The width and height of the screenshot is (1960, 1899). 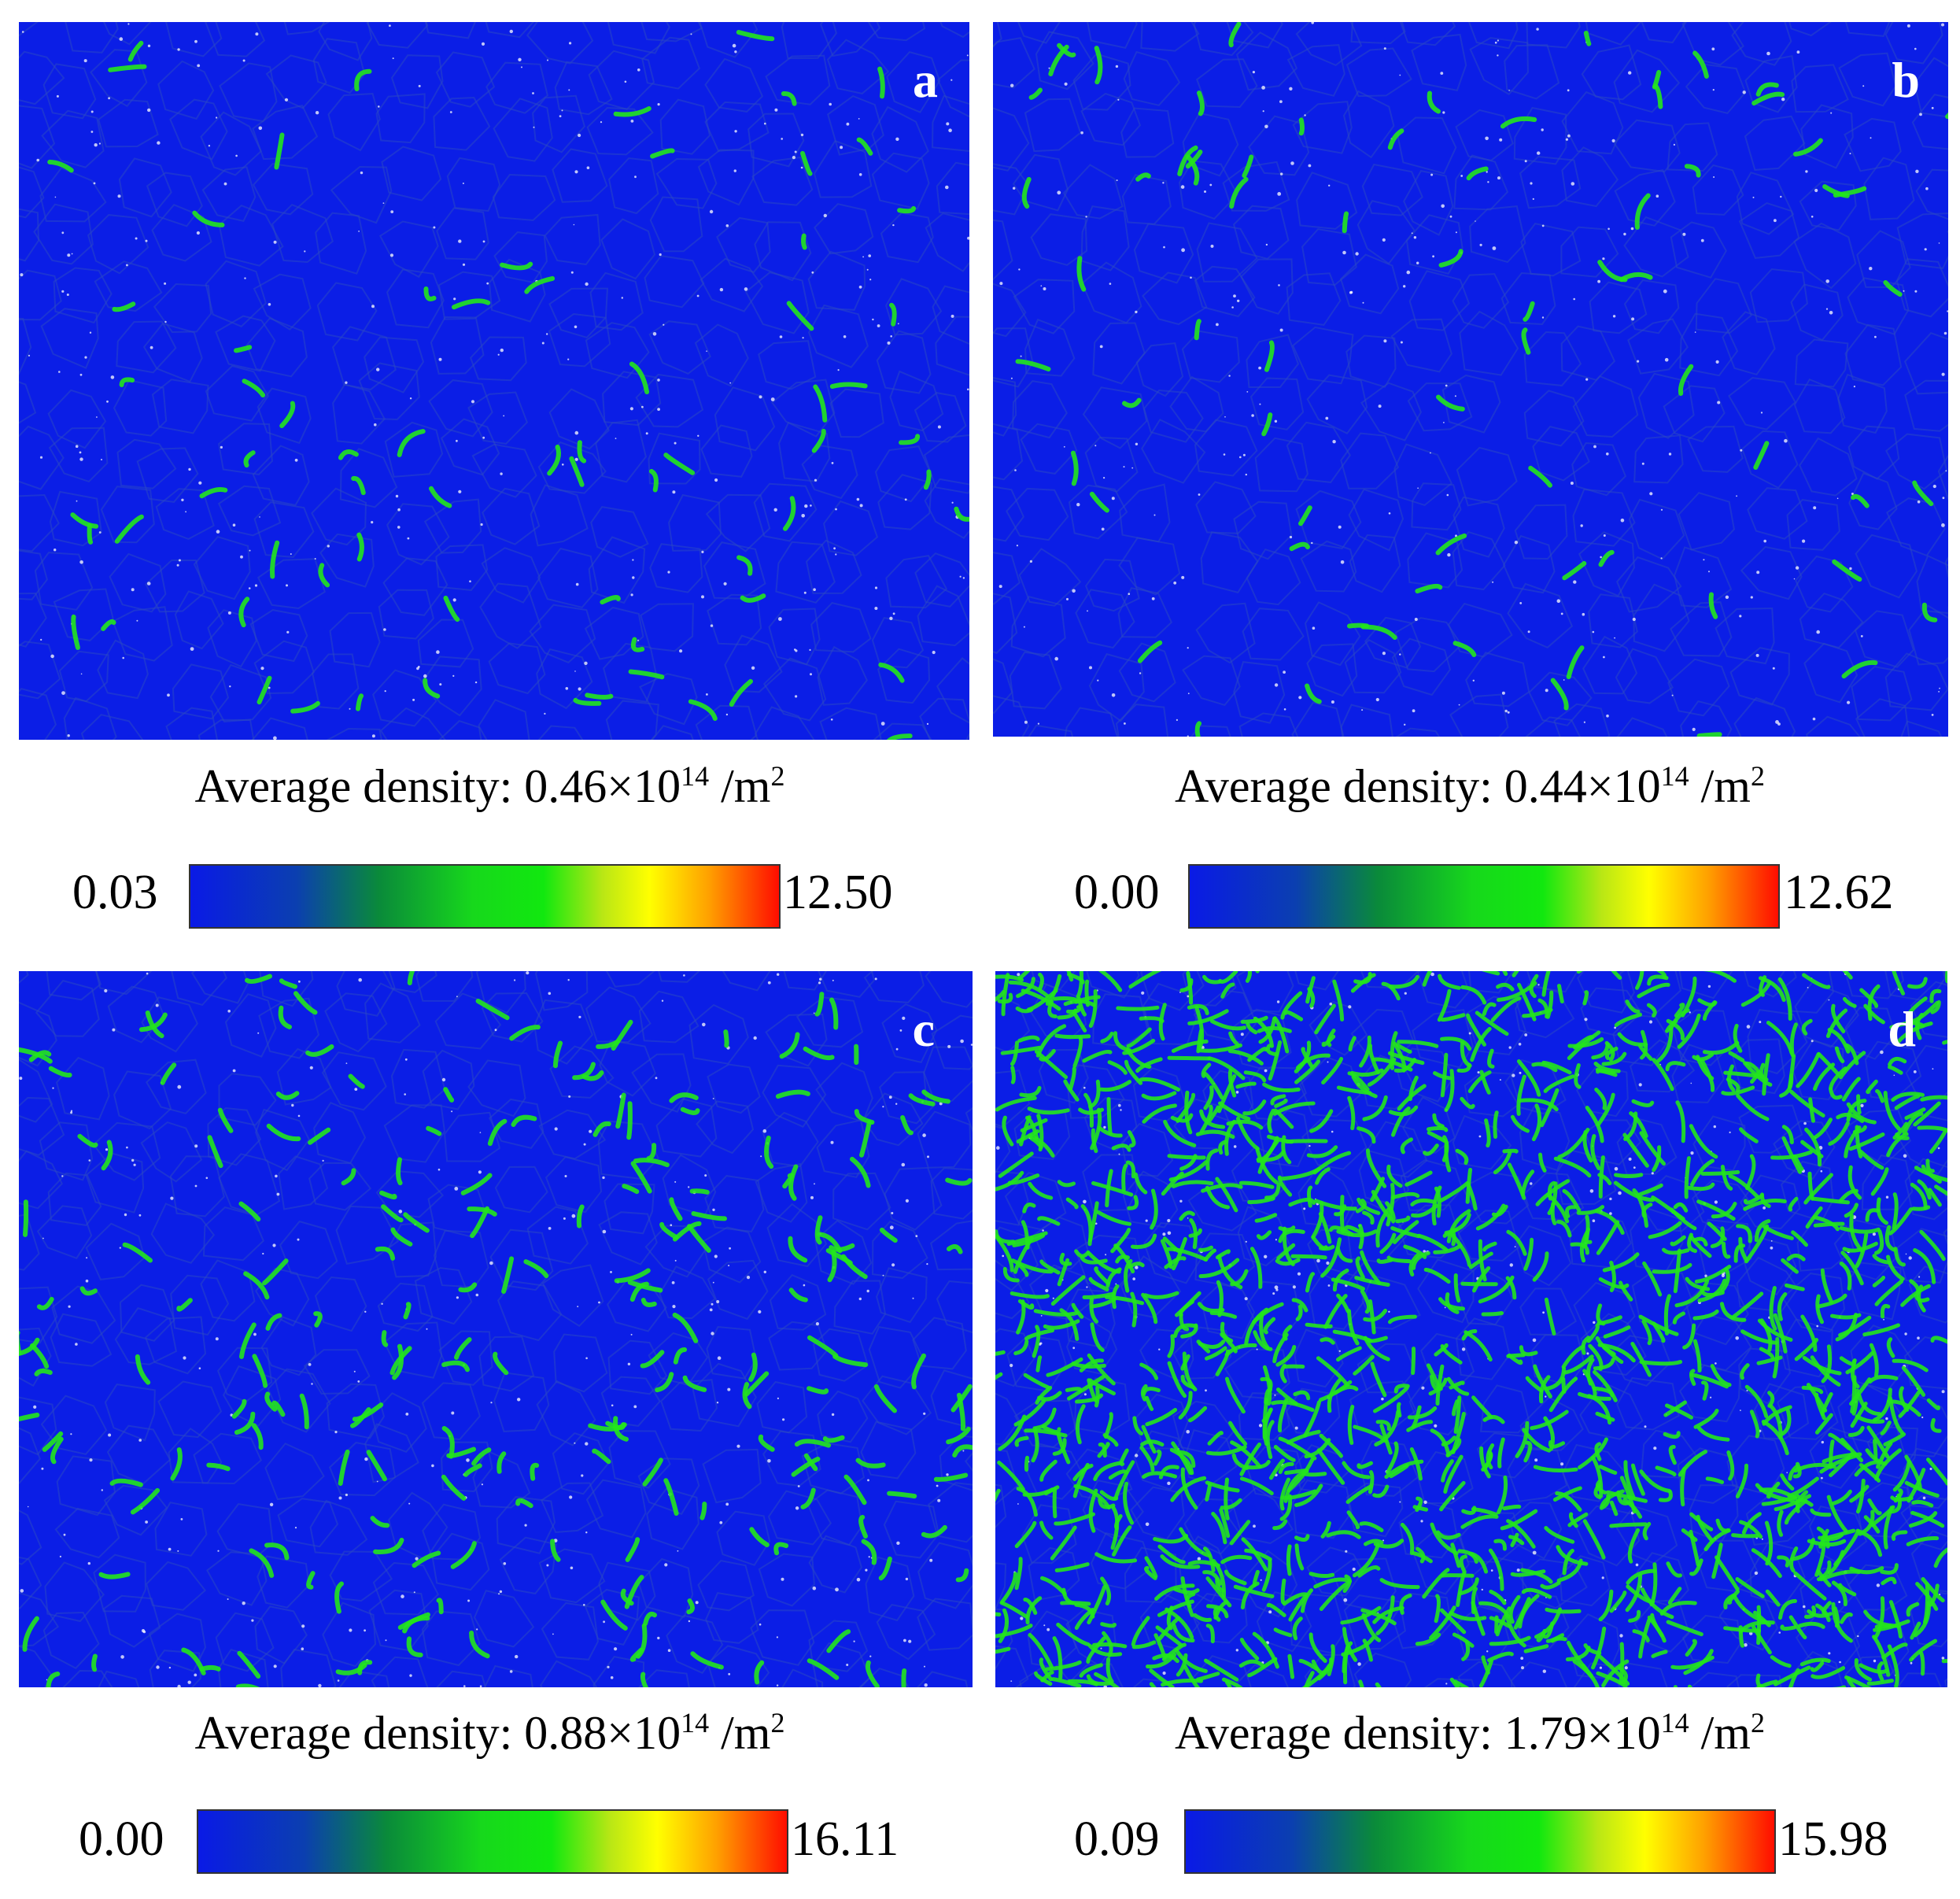 I want to click on caption-d-unit: /m, so click(x=1720, y=1733).